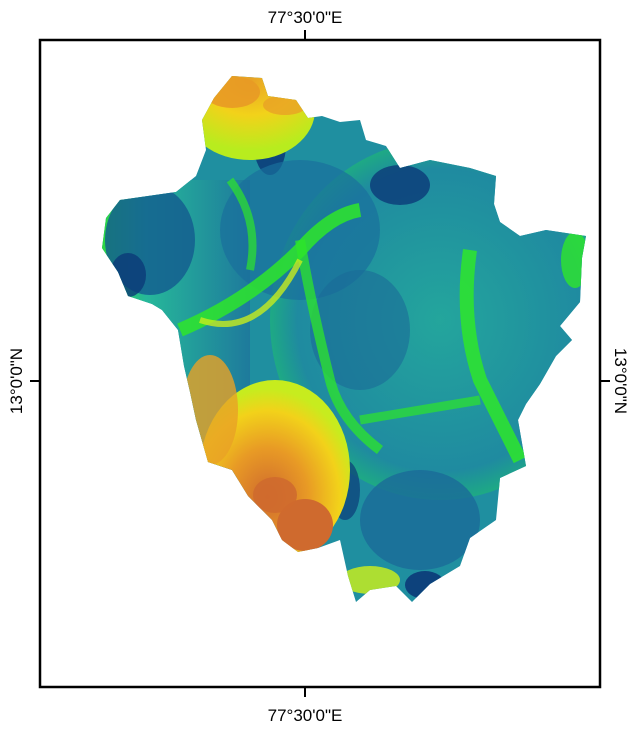 The height and width of the screenshot is (744, 630). Describe the element at coordinates (16, 381) in the screenshot. I see `graticule-label-left: 13°0'0"N` at that location.